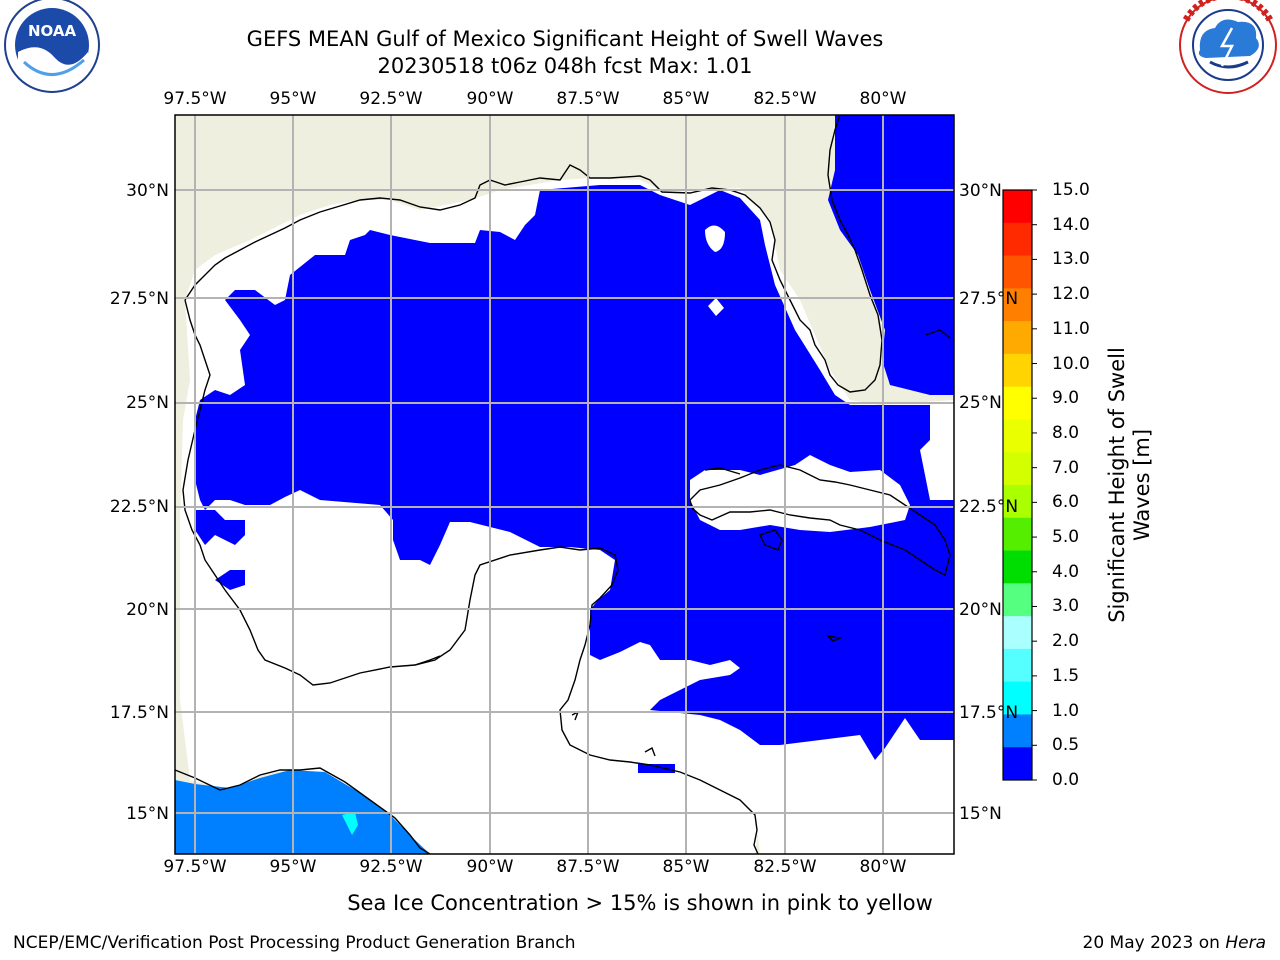 Image resolution: width=1280 pixels, height=960 pixels. Describe the element at coordinates (1066, 398) in the screenshot. I see `colorbar-tick-label: 9.0` at that location.